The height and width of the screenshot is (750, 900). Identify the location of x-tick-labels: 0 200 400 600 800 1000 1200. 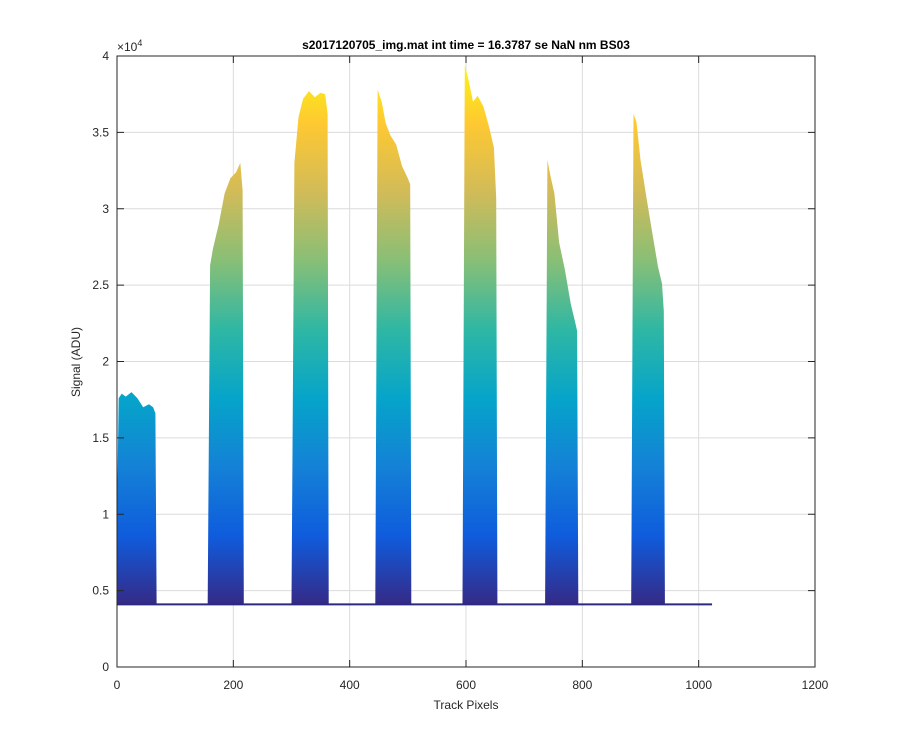
(471, 685).